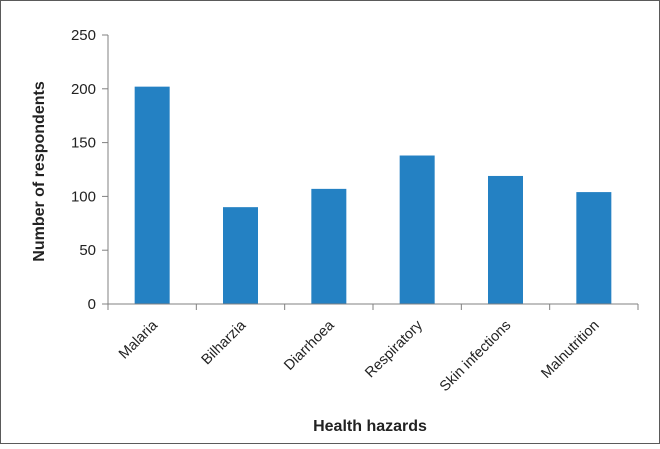 The height and width of the screenshot is (449, 660). I want to click on y-tick-label: 50, so click(87, 250).